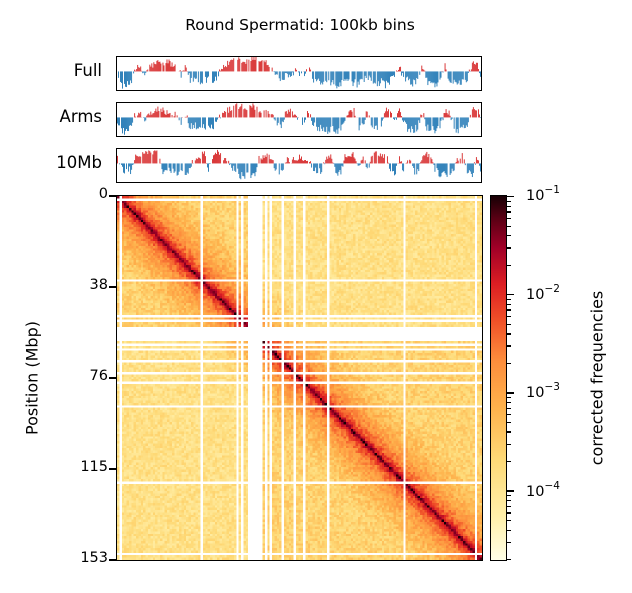 The image size is (632, 593). What do you see at coordinates (299, 119) in the screenshot?
I see `track-arms` at bounding box center [299, 119].